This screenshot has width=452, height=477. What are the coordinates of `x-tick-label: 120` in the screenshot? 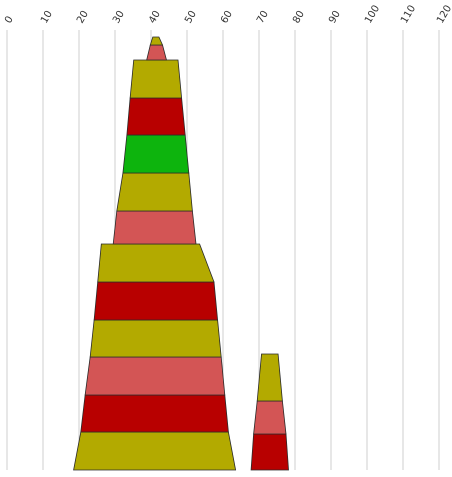 It's located at (443, 14).